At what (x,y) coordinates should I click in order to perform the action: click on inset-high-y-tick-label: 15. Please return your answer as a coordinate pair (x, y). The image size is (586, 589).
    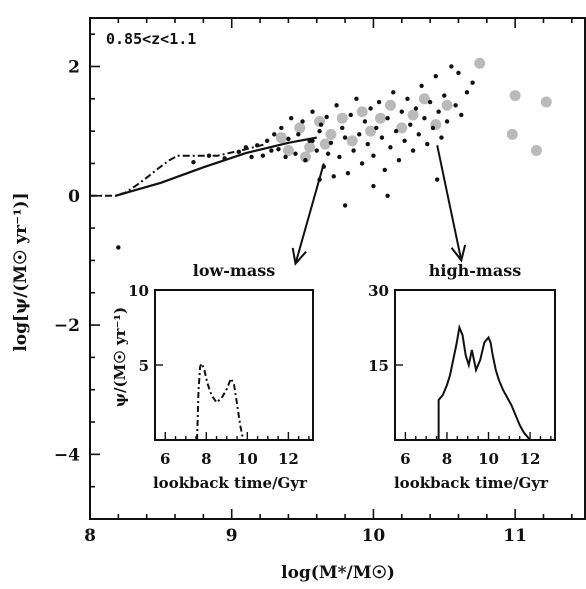
    Looking at the image, I should click on (378, 366).